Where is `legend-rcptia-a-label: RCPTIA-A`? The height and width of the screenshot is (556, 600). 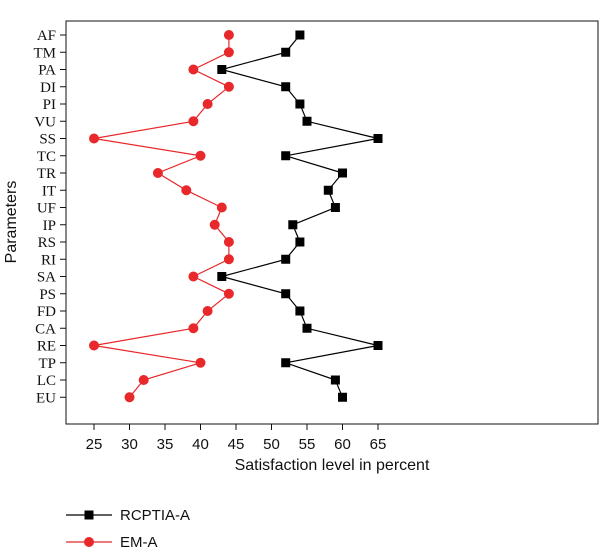 legend-rcptia-a-label: RCPTIA-A is located at coordinates (155, 515).